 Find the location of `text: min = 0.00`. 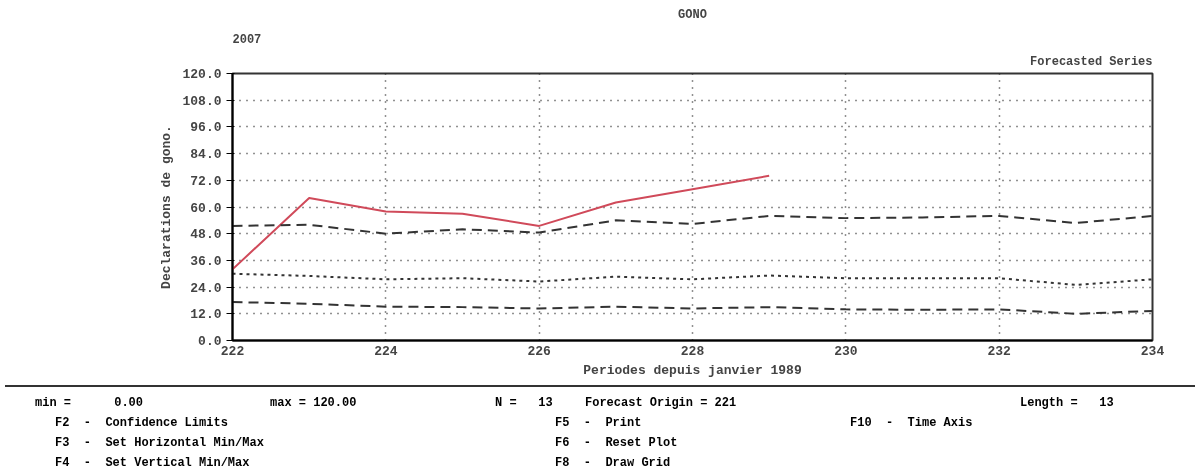

text: min = 0.00 is located at coordinates (89, 403).